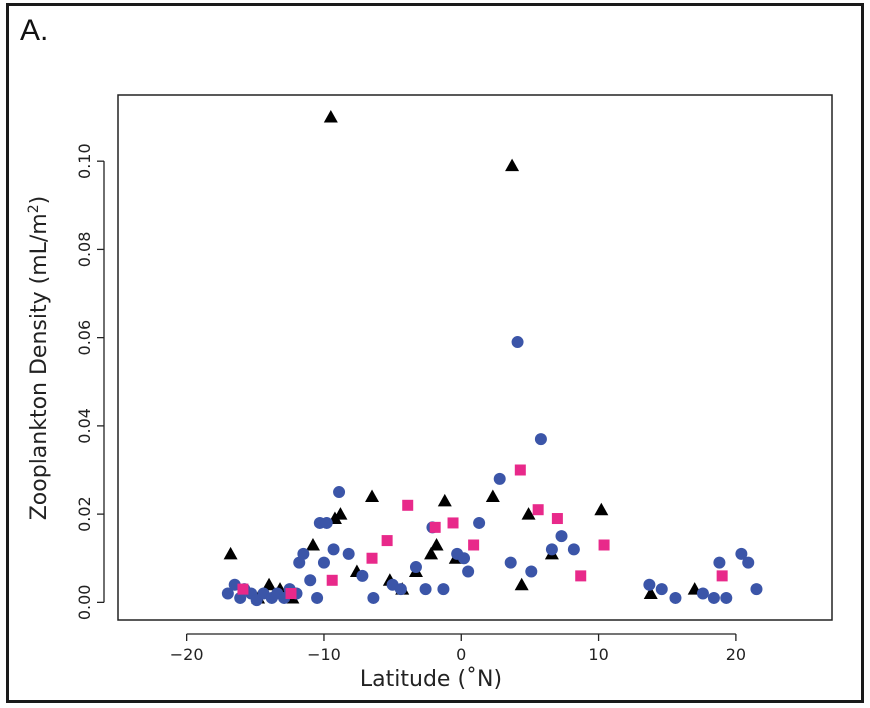 The width and height of the screenshot is (870, 708). Describe the element at coordinates (736, 654) in the screenshot. I see `x-tick-label: 20` at that location.